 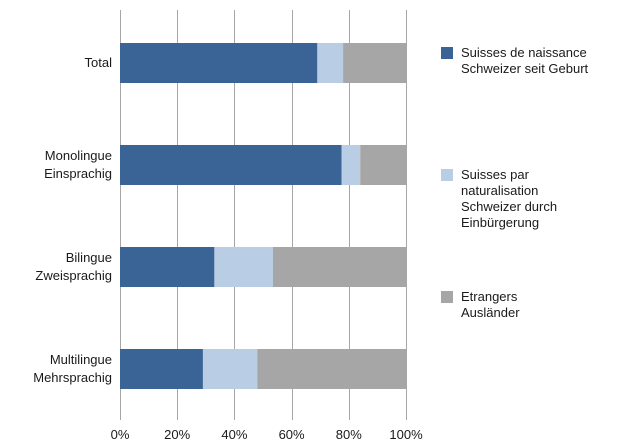 I want to click on legend-label-line: Schweizer seit Geburt, so click(x=525, y=68).